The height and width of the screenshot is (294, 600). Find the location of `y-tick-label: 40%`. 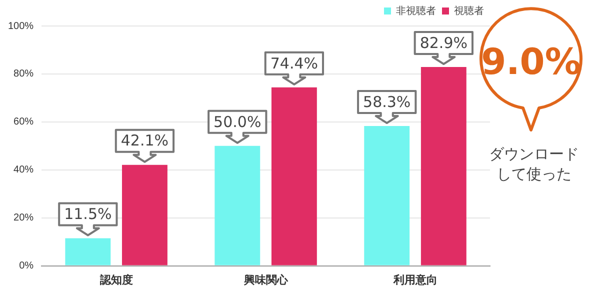

y-tick-label: 40% is located at coordinates (24, 170).